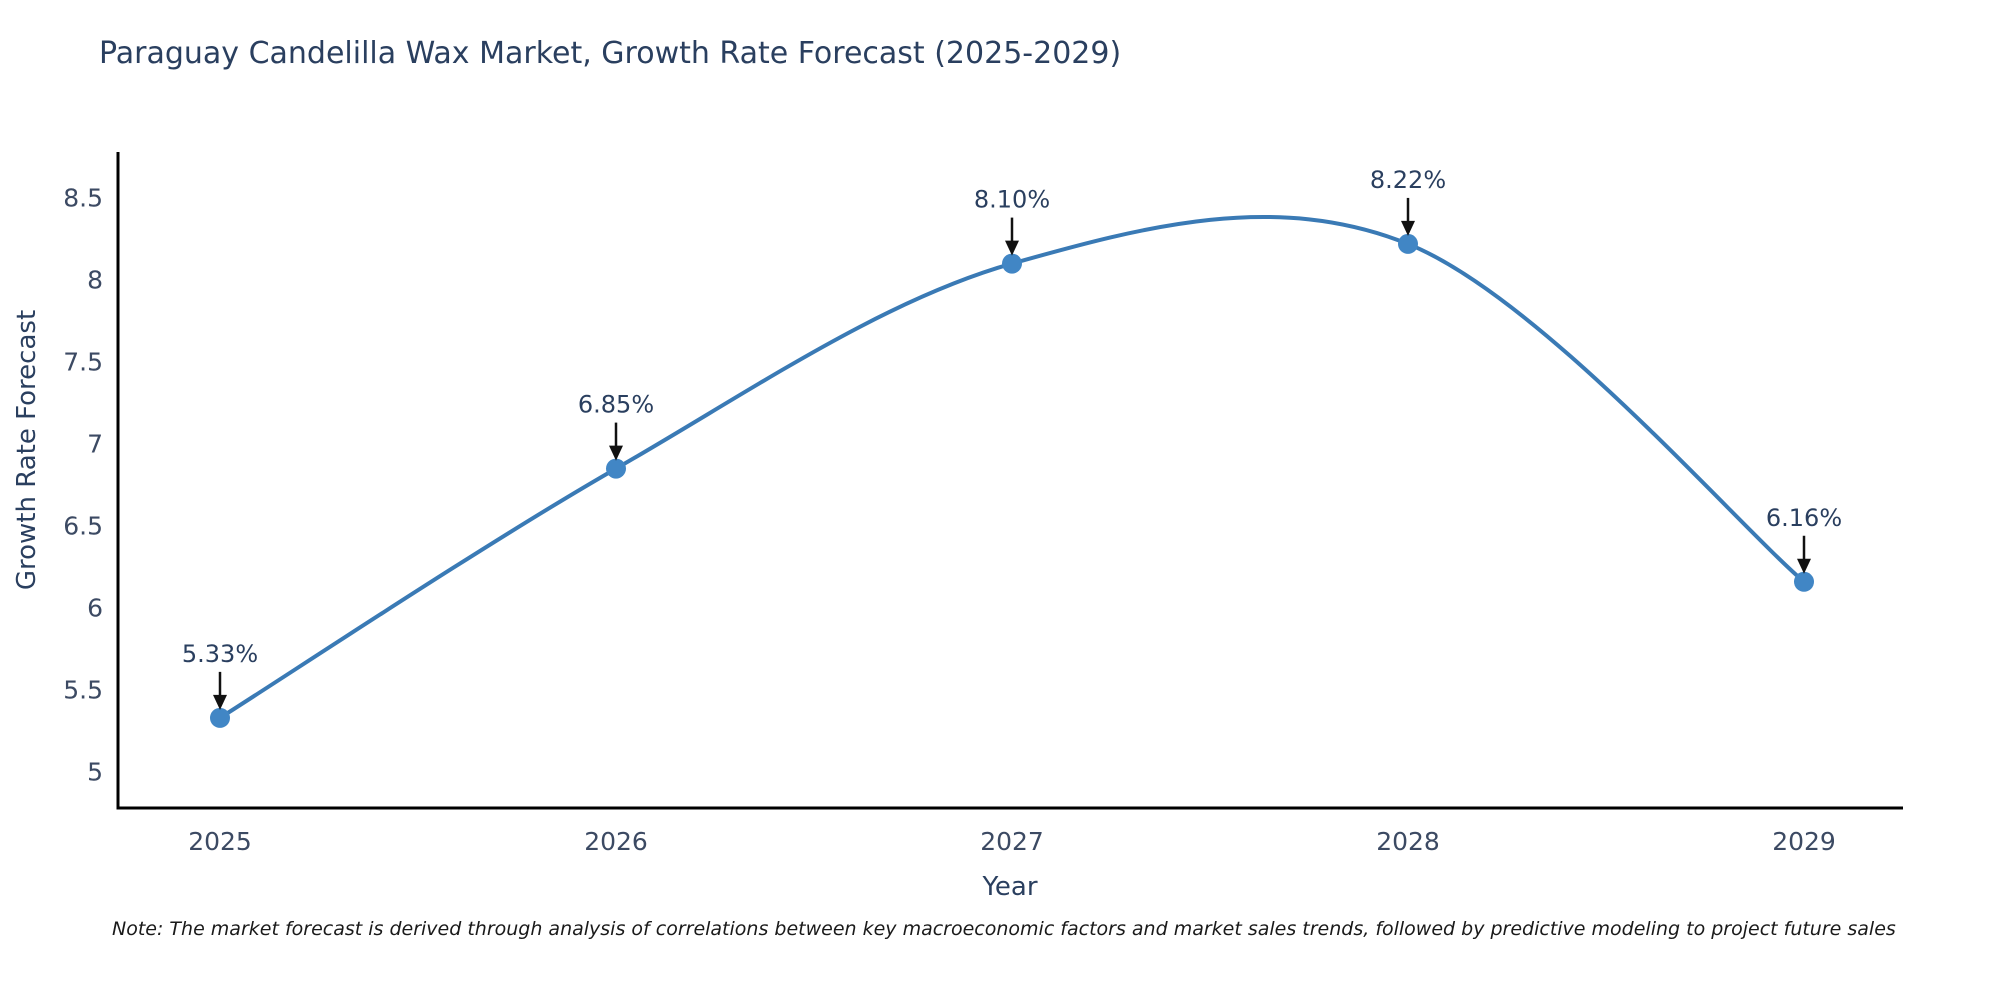  I want to click on data-point-label: 6.16%, so click(1804, 518).